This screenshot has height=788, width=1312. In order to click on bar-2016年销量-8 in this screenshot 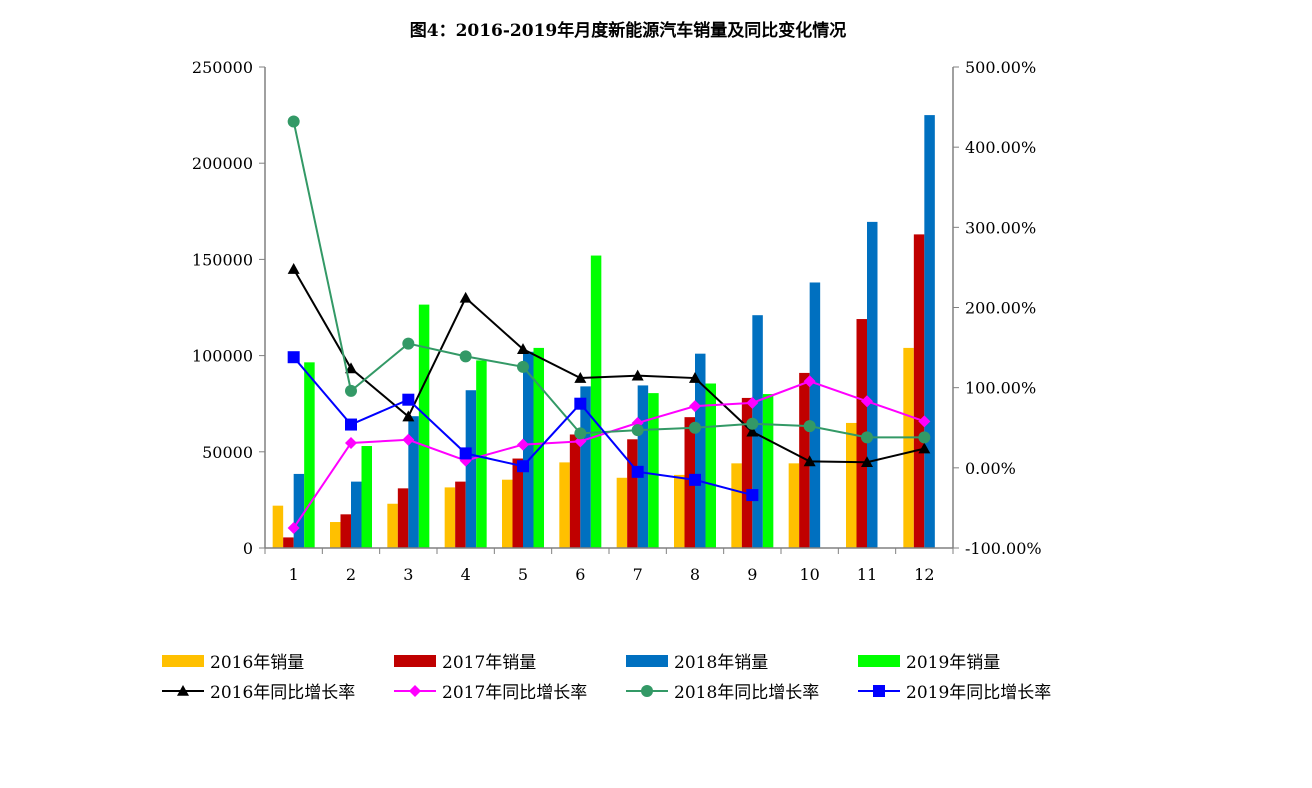, I will do `click(679, 511)`.